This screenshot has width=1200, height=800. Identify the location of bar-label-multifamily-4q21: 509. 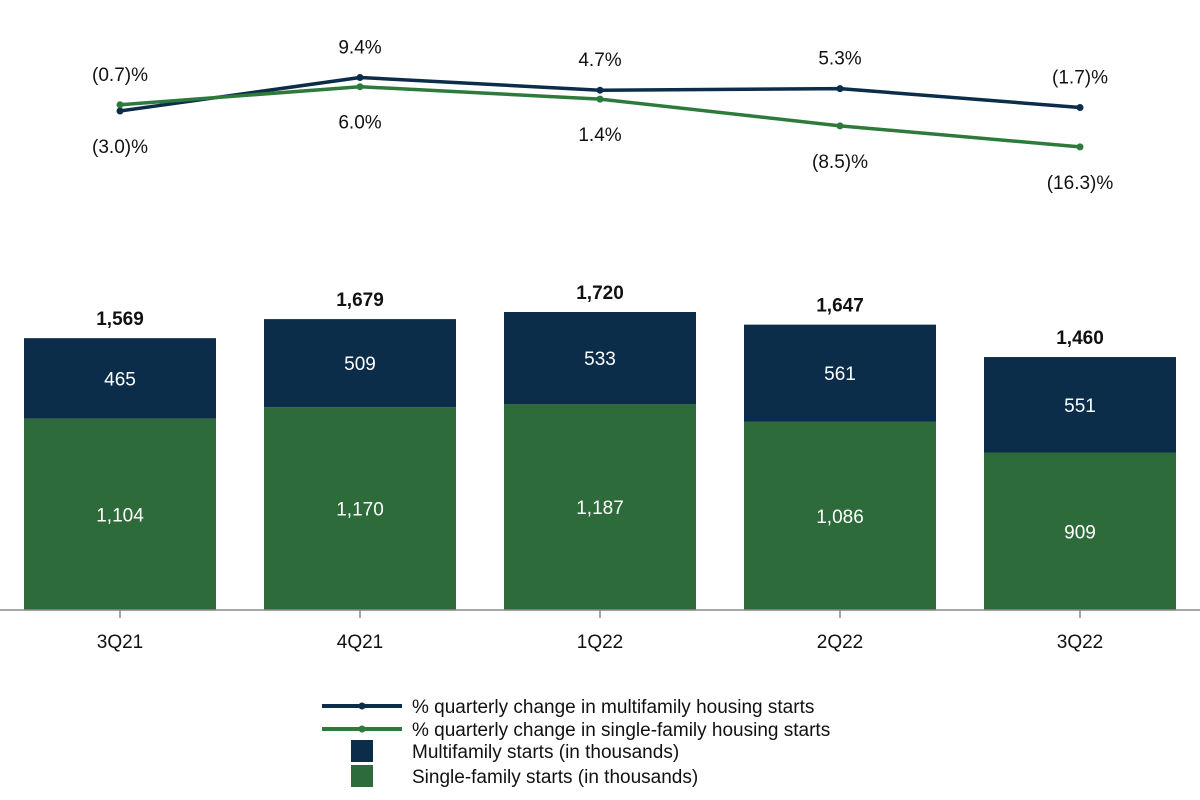
(360, 364).